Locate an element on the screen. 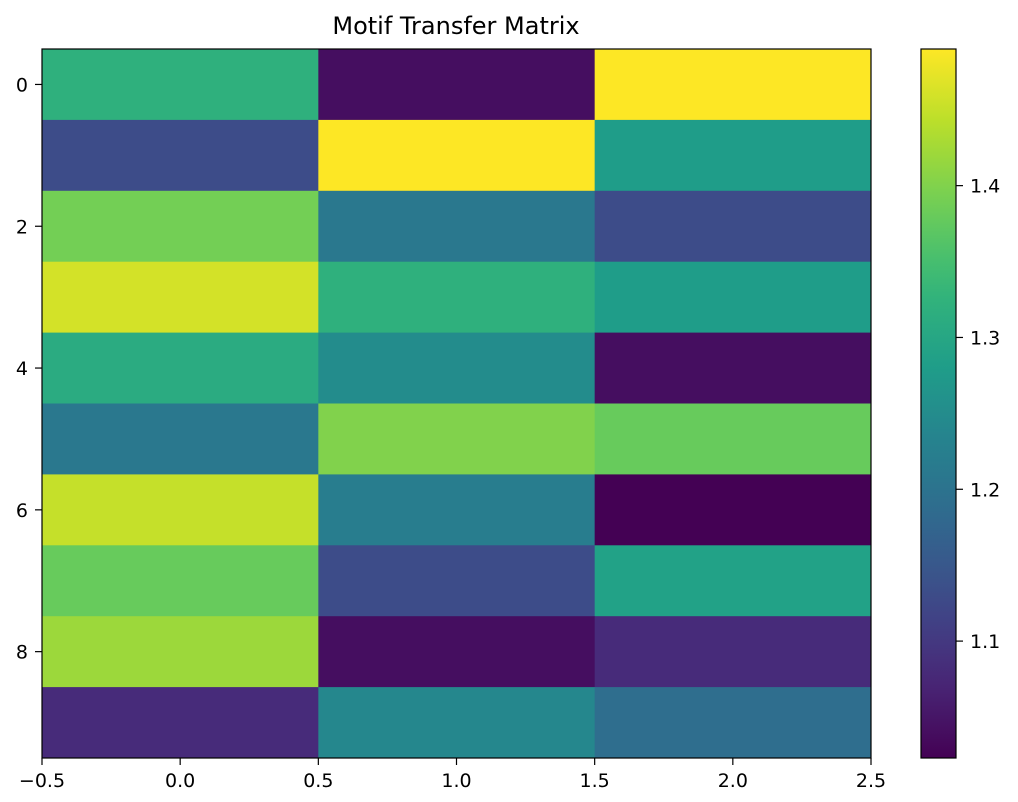 The width and height of the screenshot is (1018, 802). y-tick-label: 6 is located at coordinates (22, 511).